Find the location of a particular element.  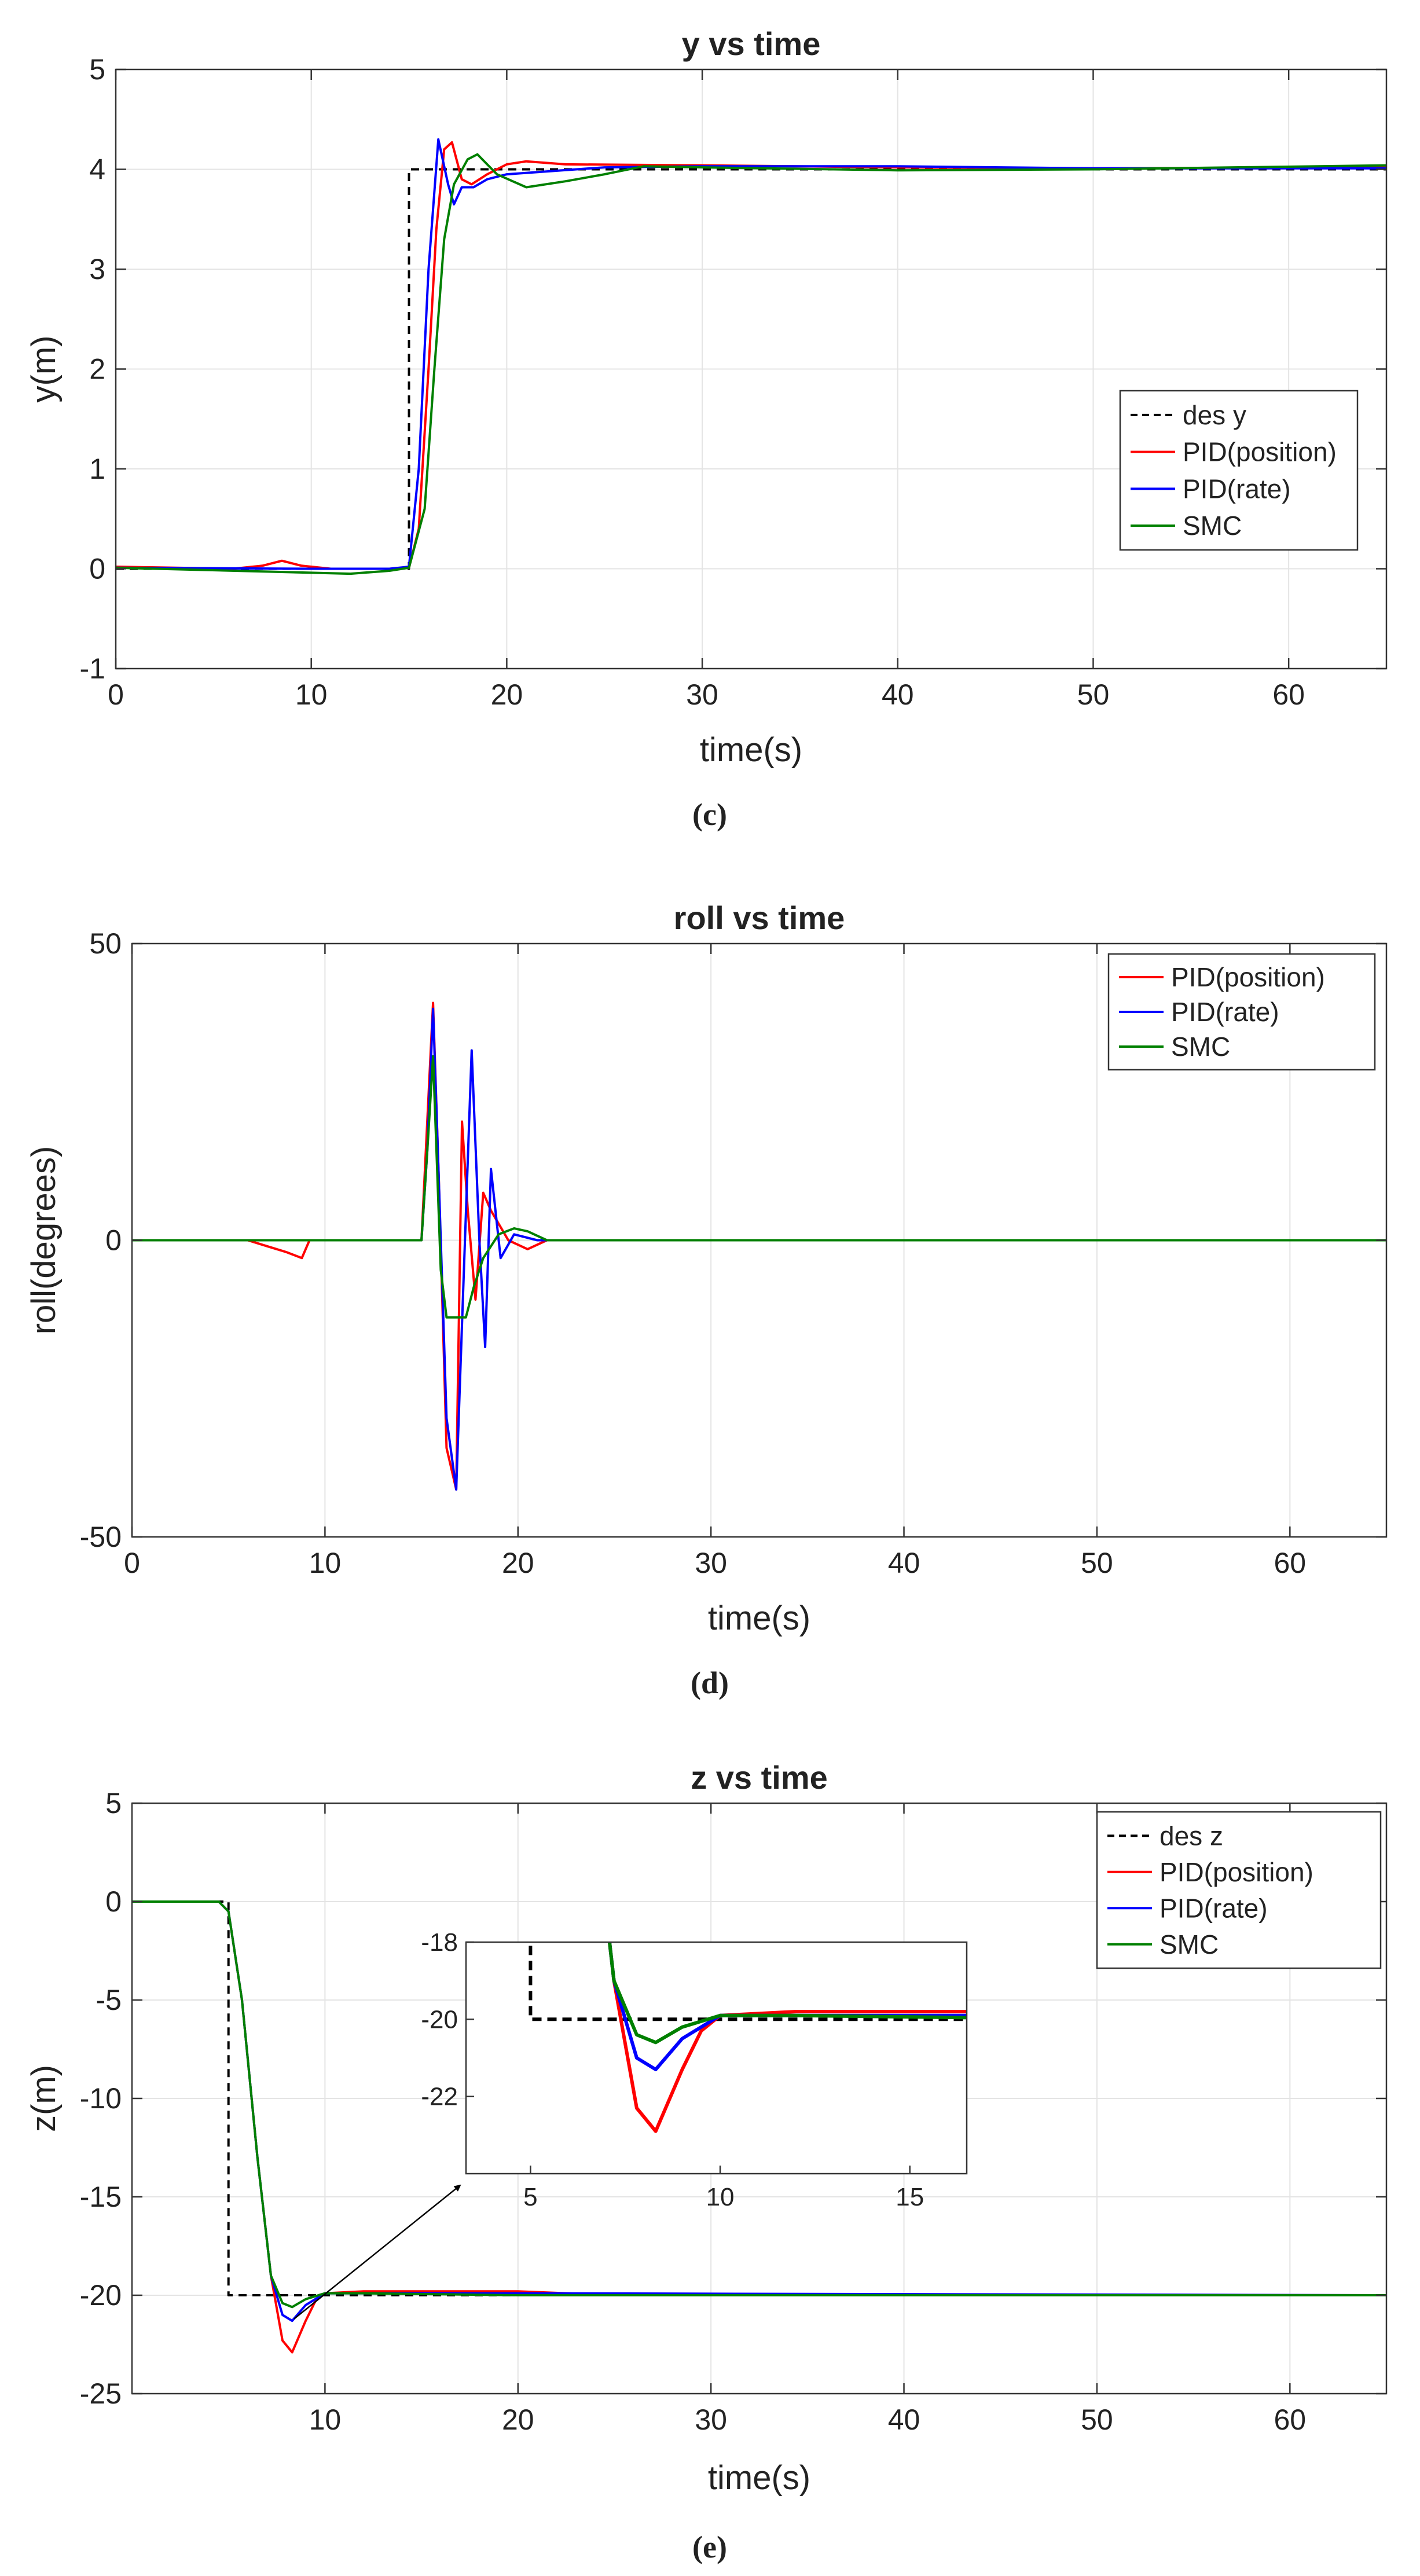

chart-1-x-tick-label: 20 is located at coordinates (507, 694).